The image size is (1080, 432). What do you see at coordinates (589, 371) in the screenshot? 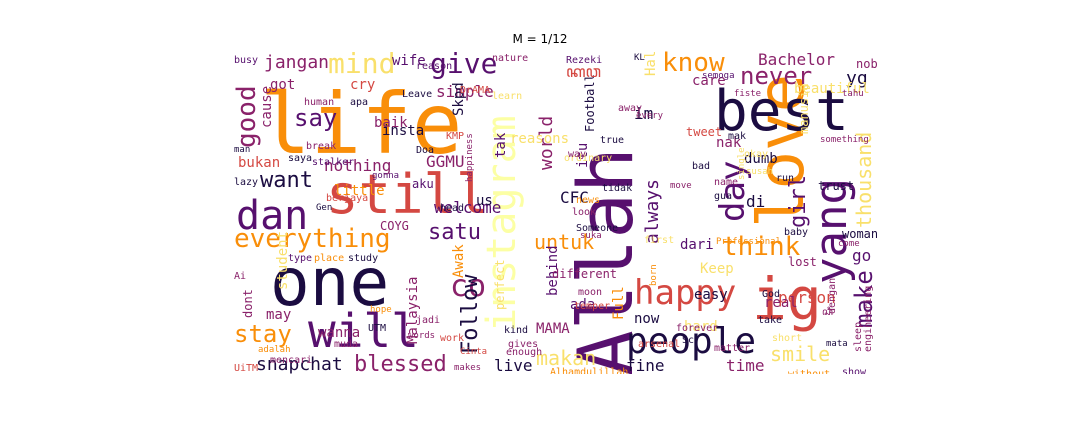
I see `cloud-word: Alhamdulillah` at bounding box center [589, 371].